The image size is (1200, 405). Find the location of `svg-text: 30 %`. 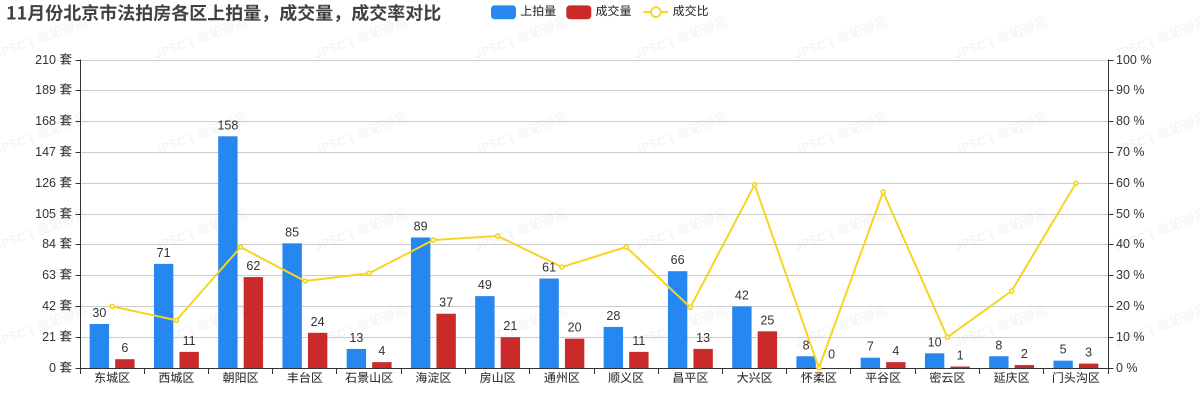

svg-text: 30 % is located at coordinates (1130, 275).